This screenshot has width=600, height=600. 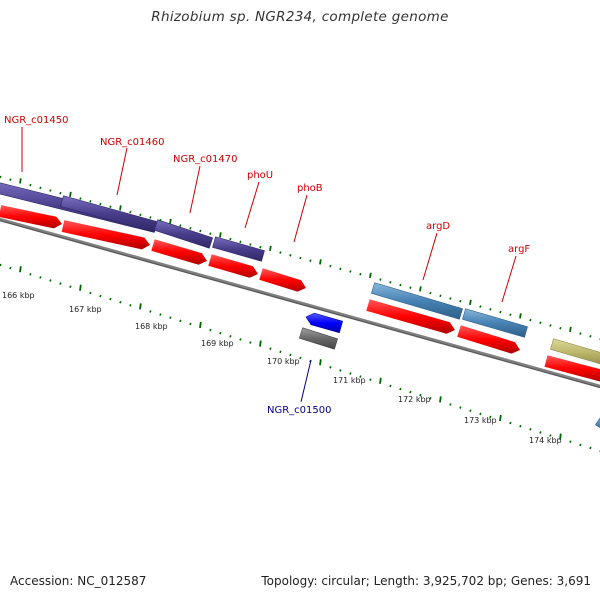 I want to click on feature-label: argF, so click(x=519, y=249).